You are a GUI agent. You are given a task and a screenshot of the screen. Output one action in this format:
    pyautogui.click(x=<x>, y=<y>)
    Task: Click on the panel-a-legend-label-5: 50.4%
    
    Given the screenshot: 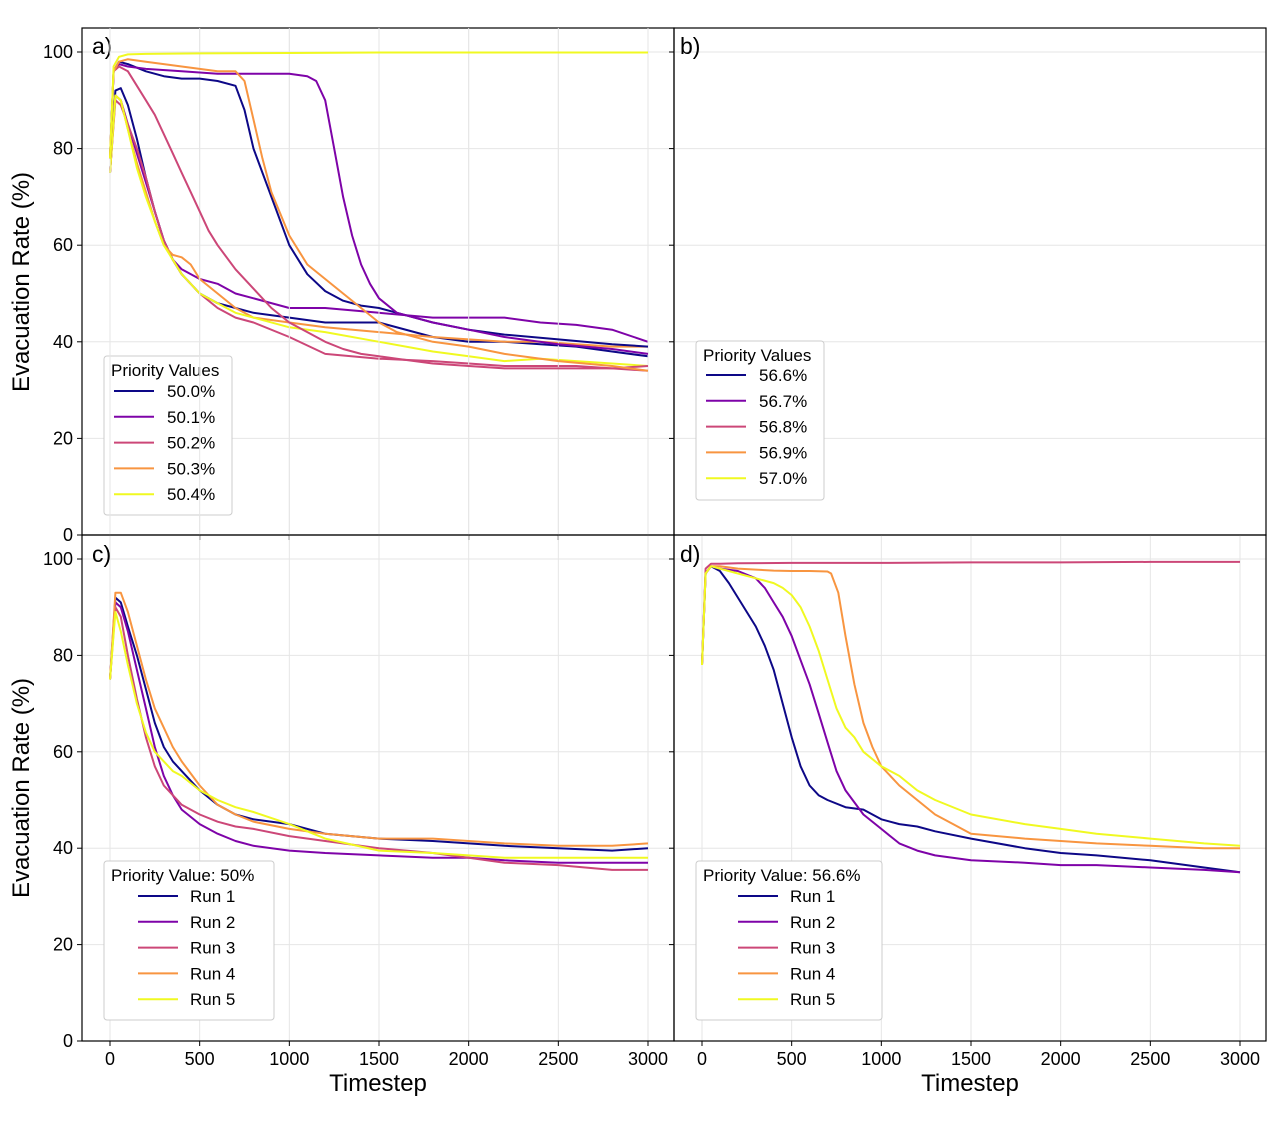 What is the action you would take?
    pyautogui.click(x=191, y=494)
    